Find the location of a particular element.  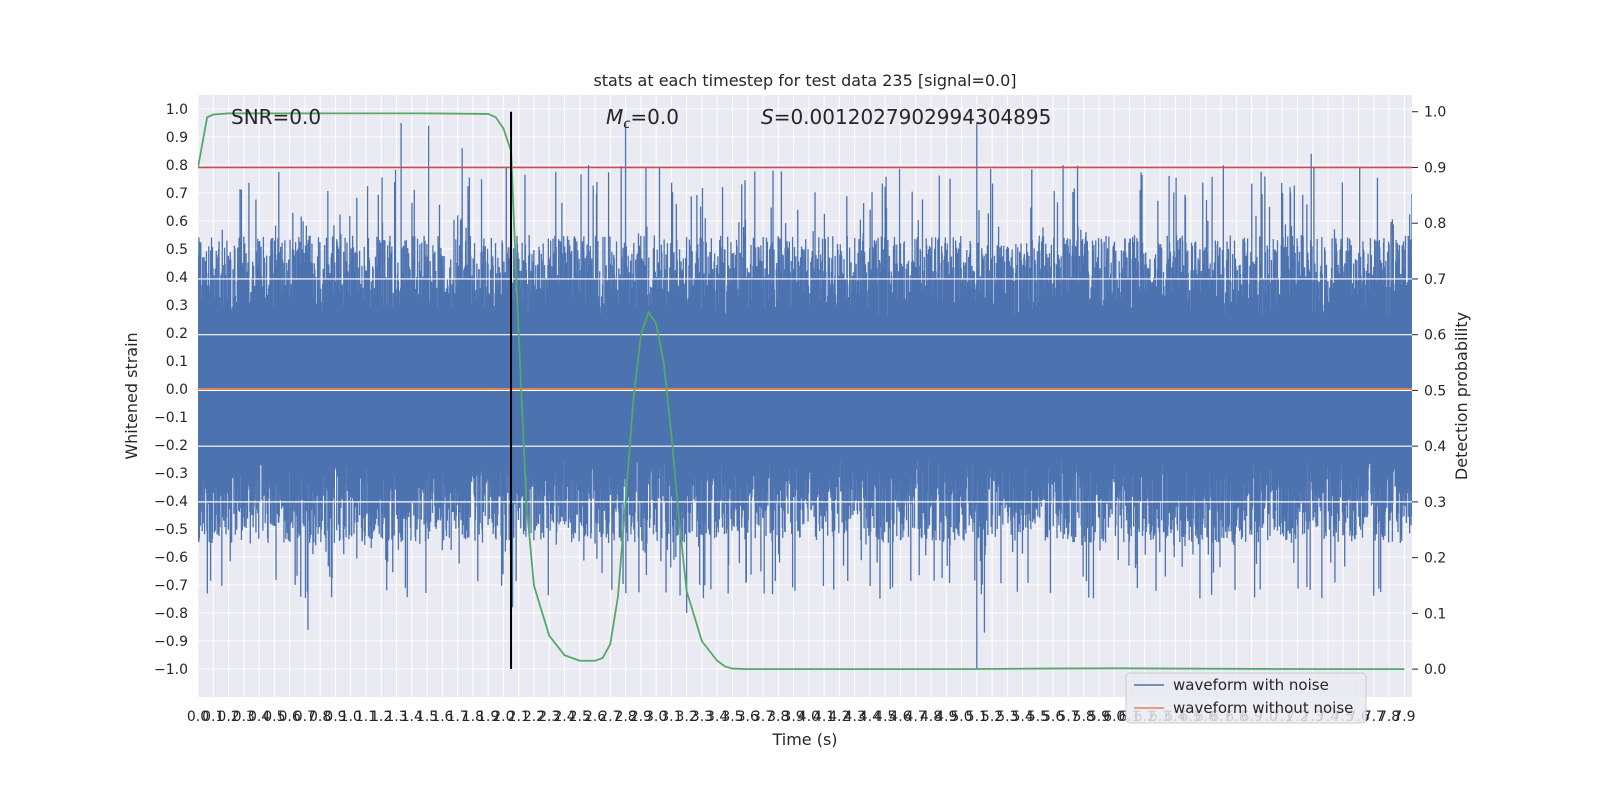

chirp-mass-annotation: Mc=0.0 is located at coordinates (642, 118).